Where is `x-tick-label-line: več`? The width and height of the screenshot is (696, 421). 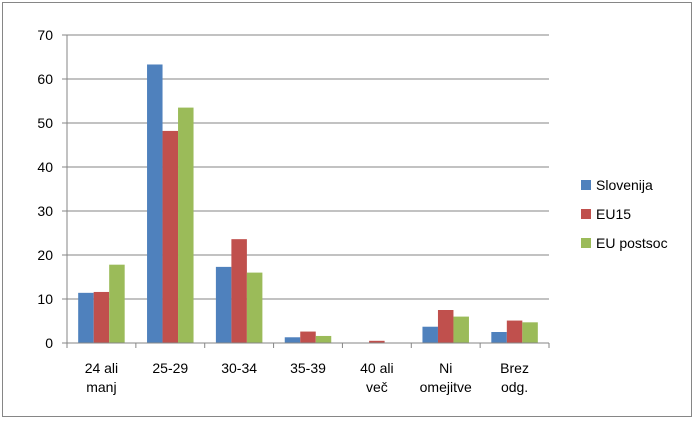 x-tick-label-line: več is located at coordinates (377, 387).